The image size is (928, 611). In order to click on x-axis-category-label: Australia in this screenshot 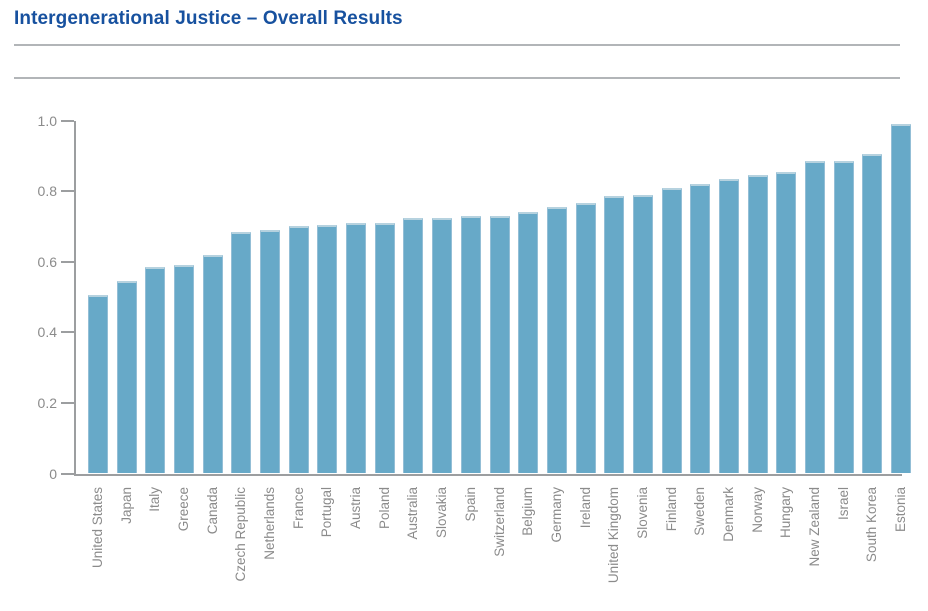, I will do `click(413, 513)`.